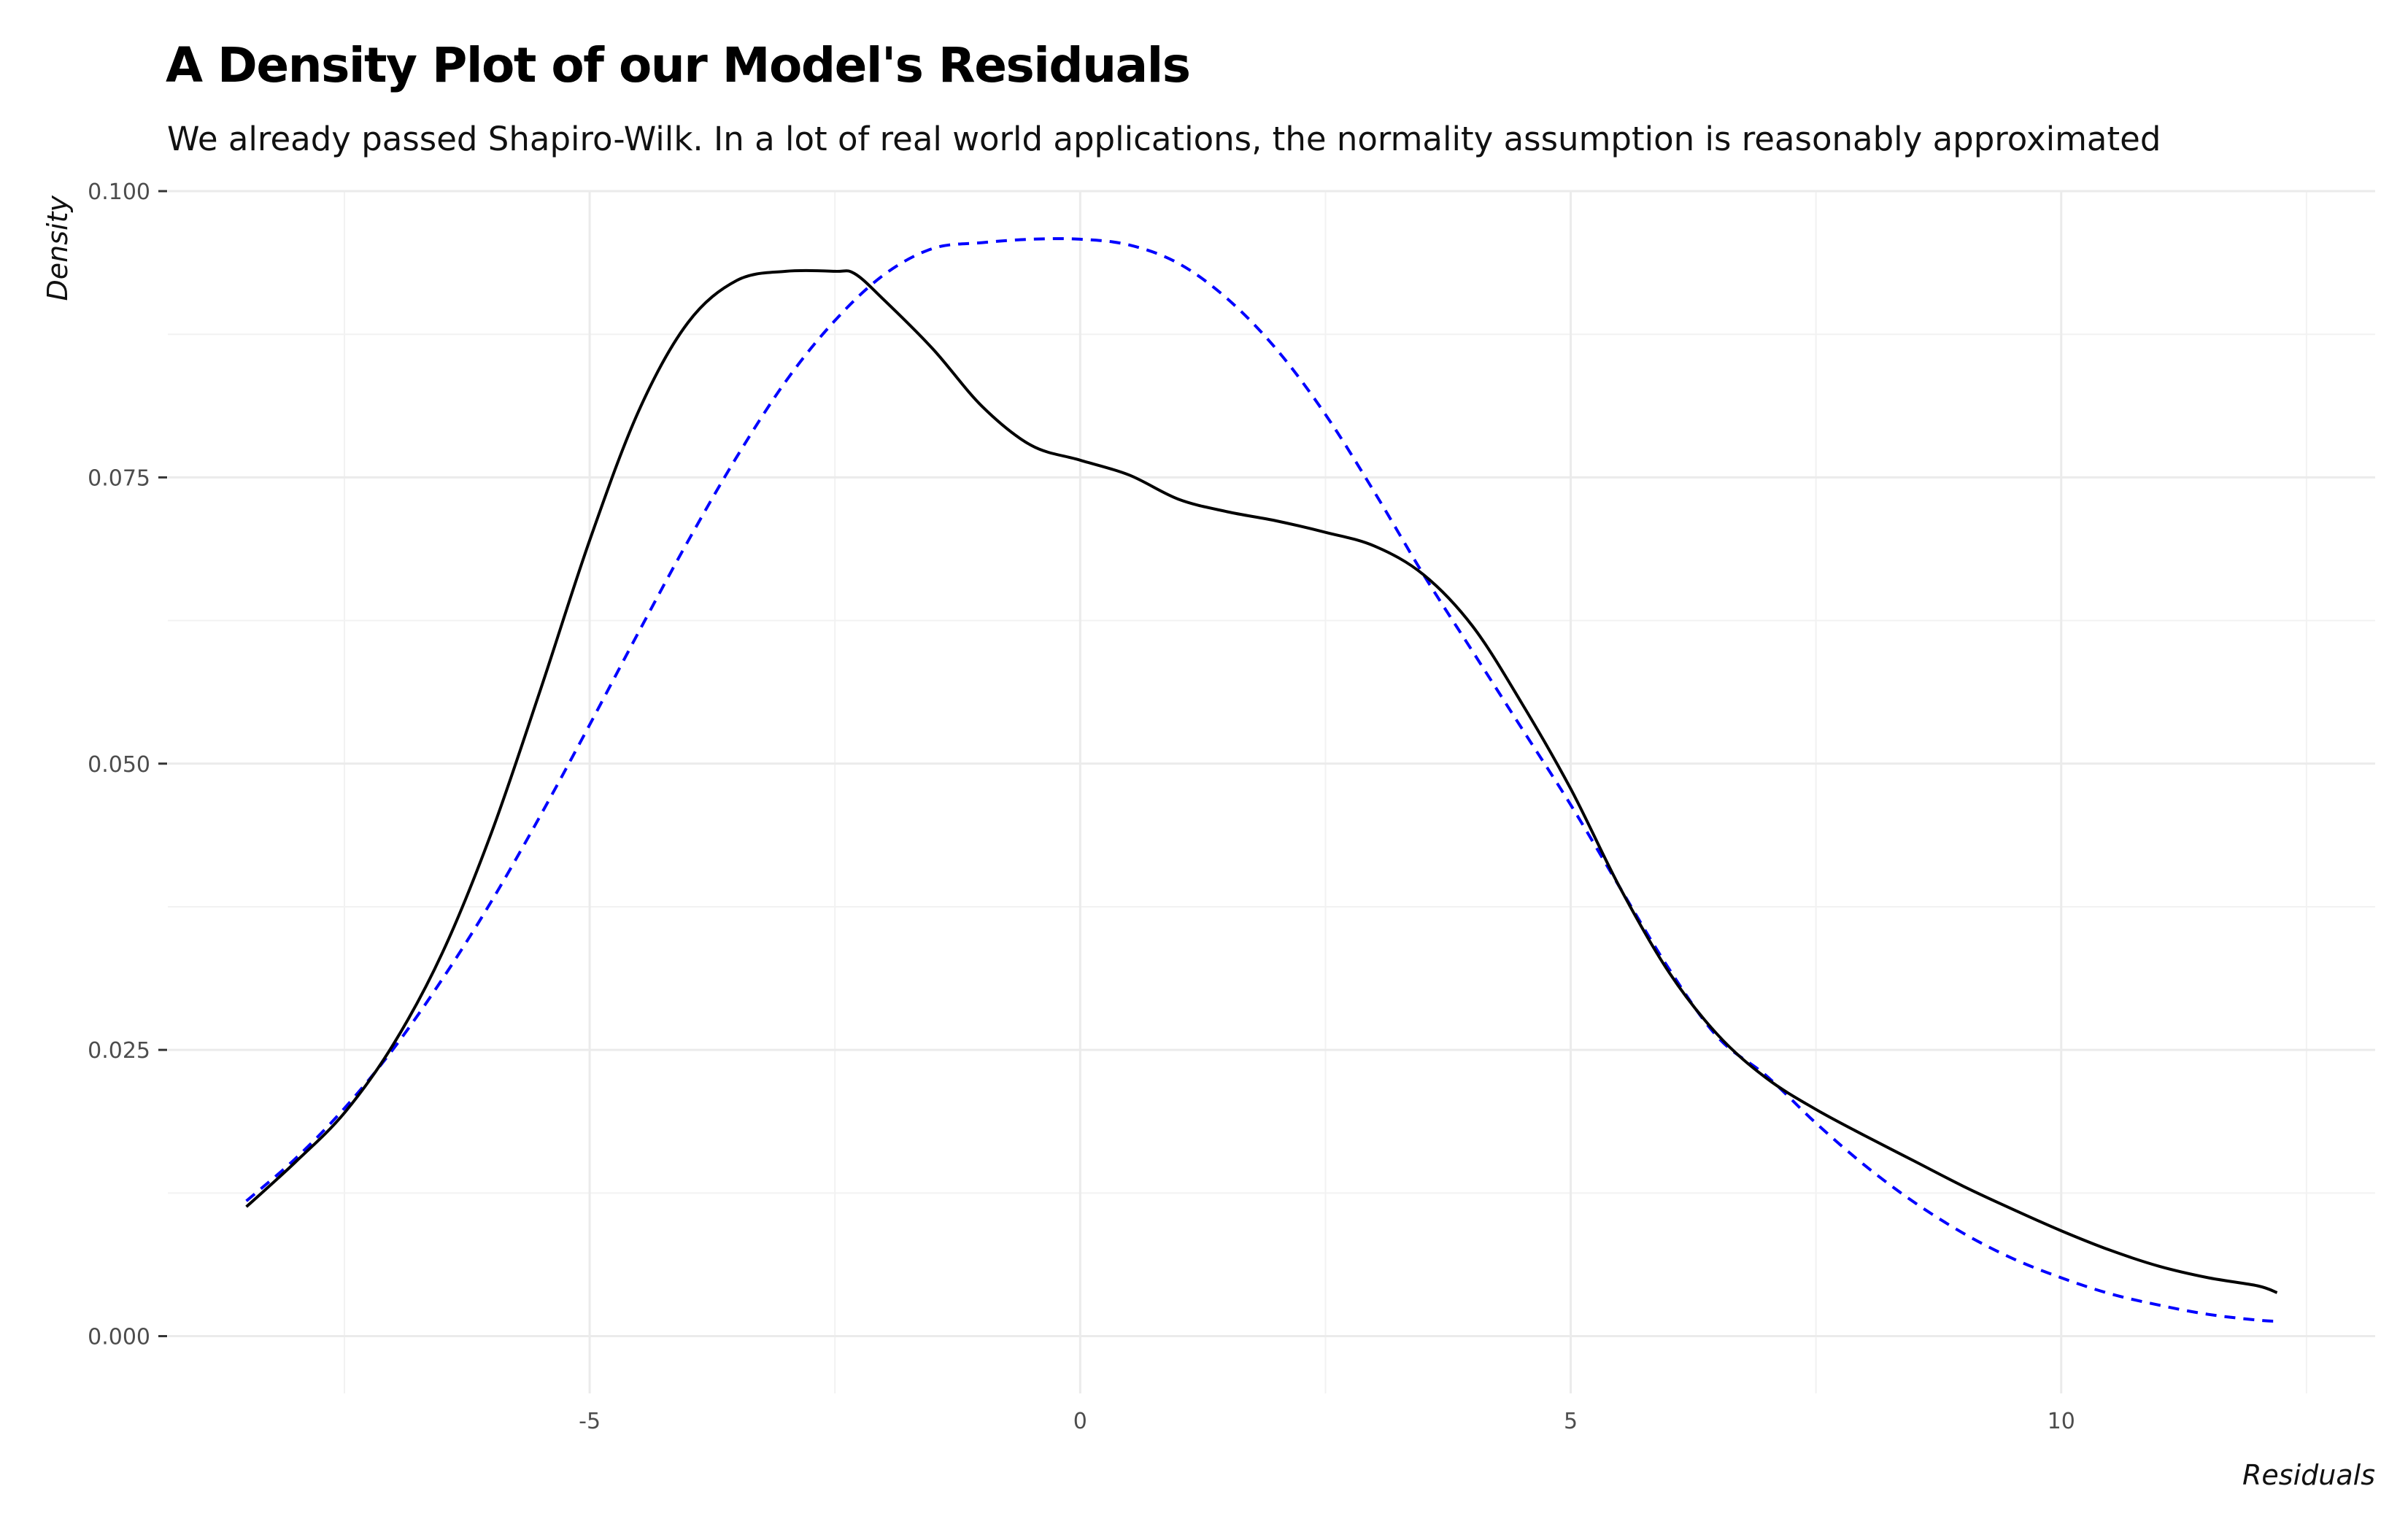  Describe the element at coordinates (119, 1051) in the screenshot. I see `y-tick-label: 0.025` at that location.